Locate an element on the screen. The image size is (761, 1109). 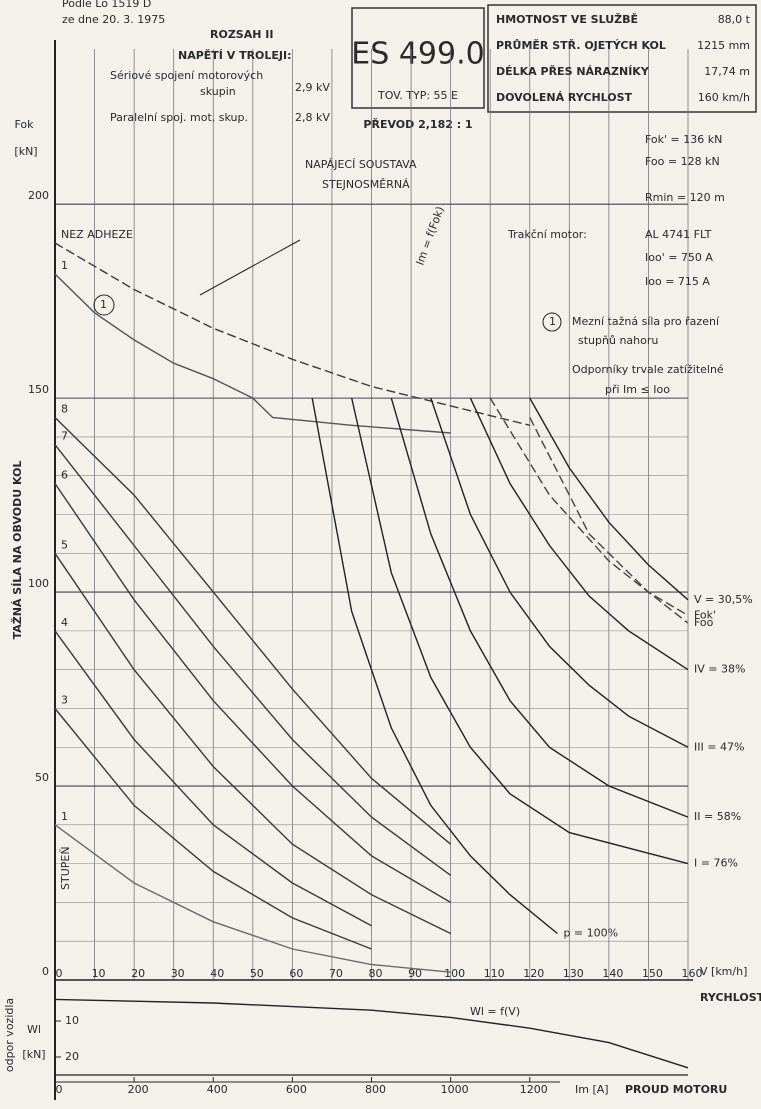
x-caption: RYCHLOST is located at coordinates (730, 997).